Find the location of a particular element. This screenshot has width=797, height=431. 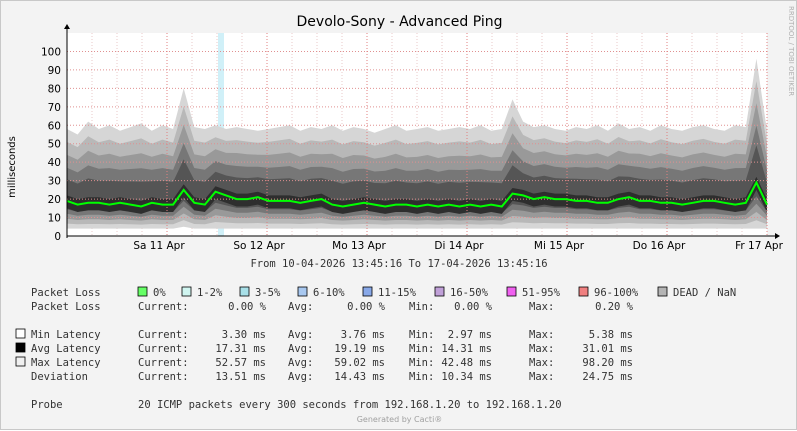

y-tick-label: 20 is located at coordinates (54, 200).